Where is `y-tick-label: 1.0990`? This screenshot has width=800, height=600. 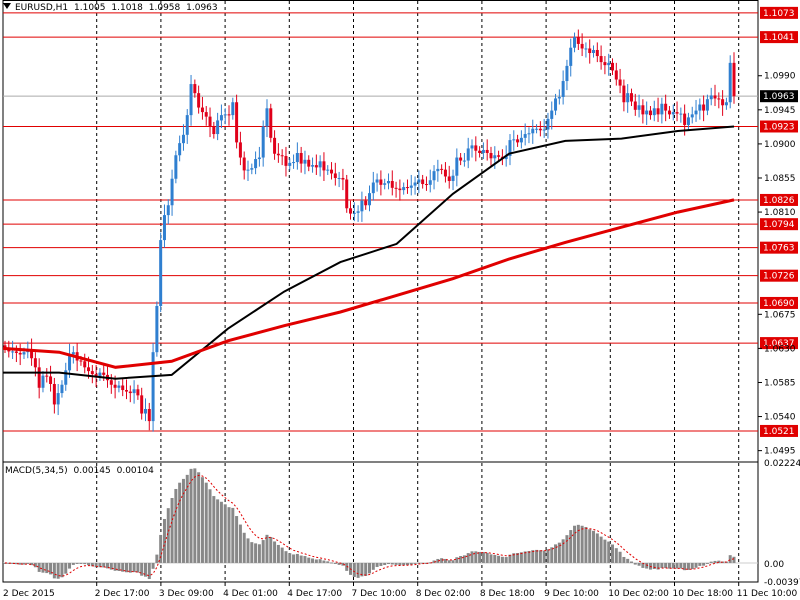 y-tick-label: 1.0990 is located at coordinates (780, 77).